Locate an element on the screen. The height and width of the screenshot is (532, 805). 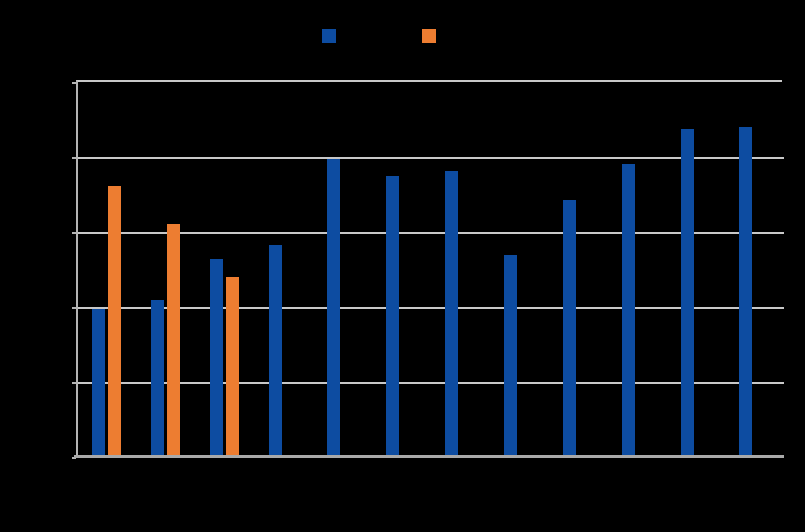
legend-swatch-series-1-icon is located at coordinates (329, 36).